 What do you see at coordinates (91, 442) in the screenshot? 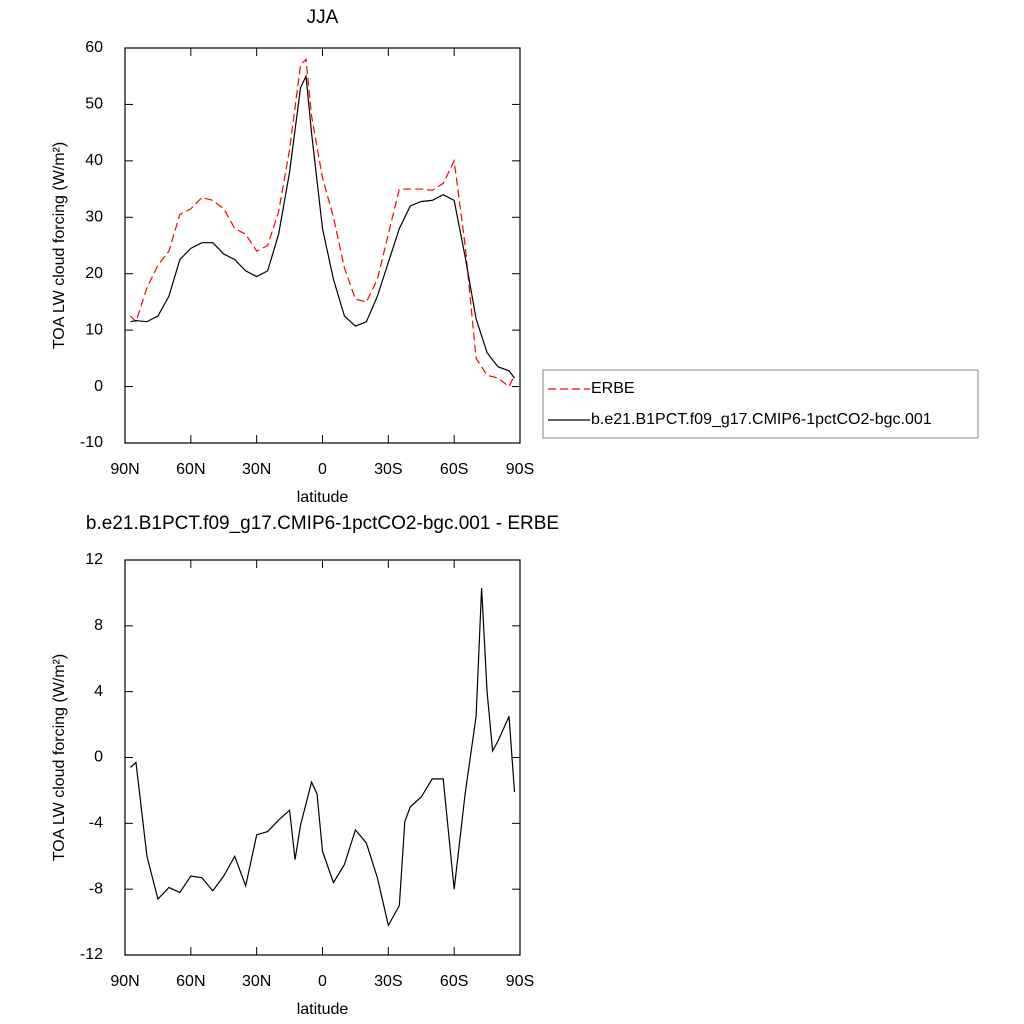
I see `y-tick-label: -10` at bounding box center [91, 442].